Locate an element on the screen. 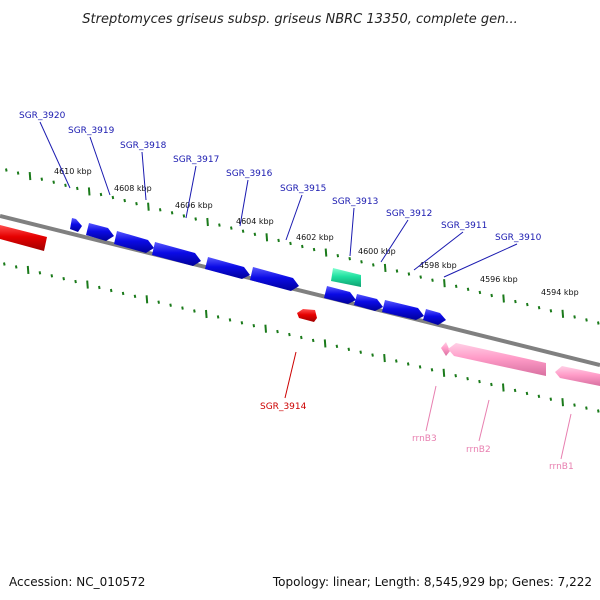 The height and width of the screenshot is (600, 600). gene-rrnb1 is located at coordinates (577, 376).